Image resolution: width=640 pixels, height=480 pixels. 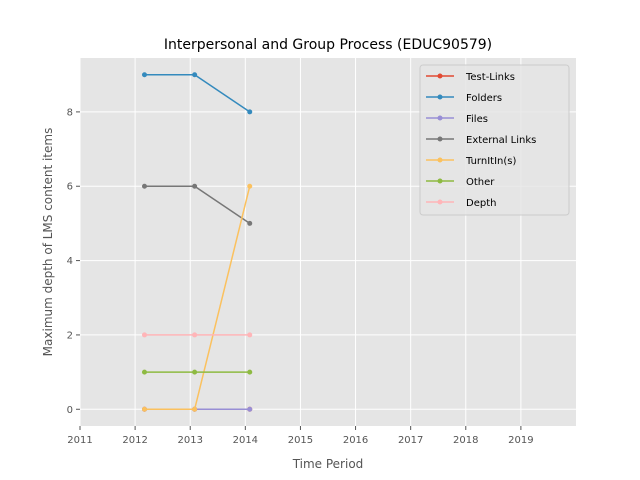 What do you see at coordinates (197, 204) in the screenshot?
I see `series-external-links` at bounding box center [197, 204].